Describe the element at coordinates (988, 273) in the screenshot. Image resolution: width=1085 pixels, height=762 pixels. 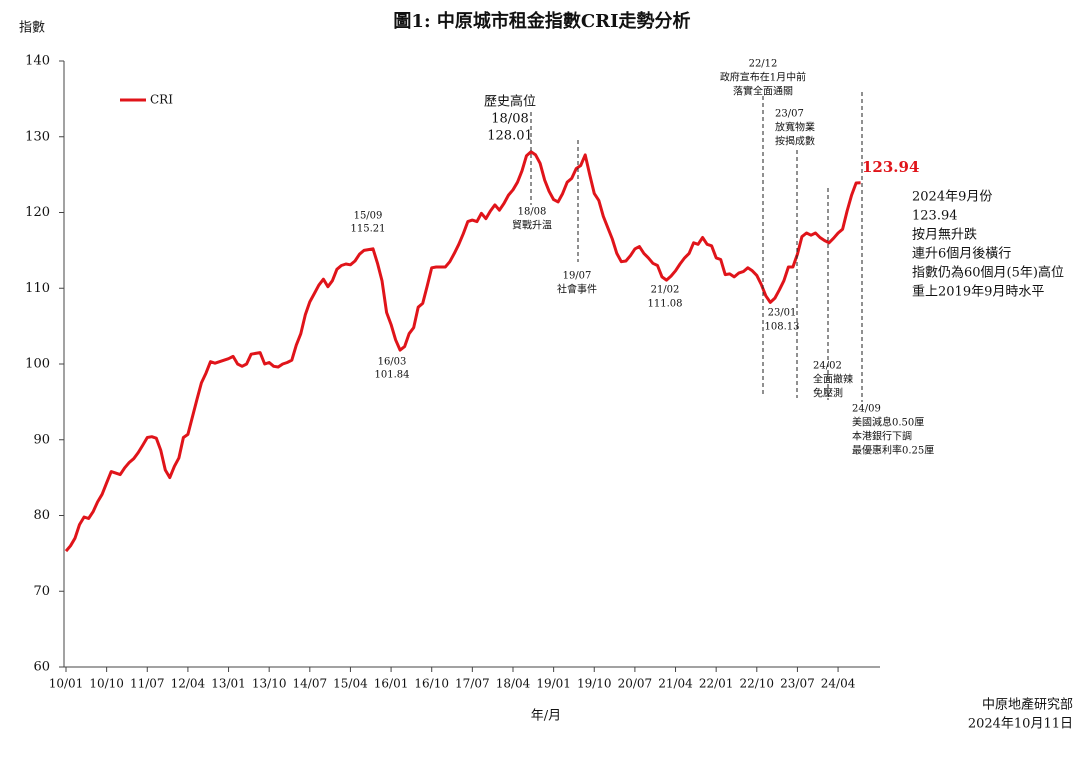
I see `summary-text: 指數仍為60個月(5年)高位` at that location.